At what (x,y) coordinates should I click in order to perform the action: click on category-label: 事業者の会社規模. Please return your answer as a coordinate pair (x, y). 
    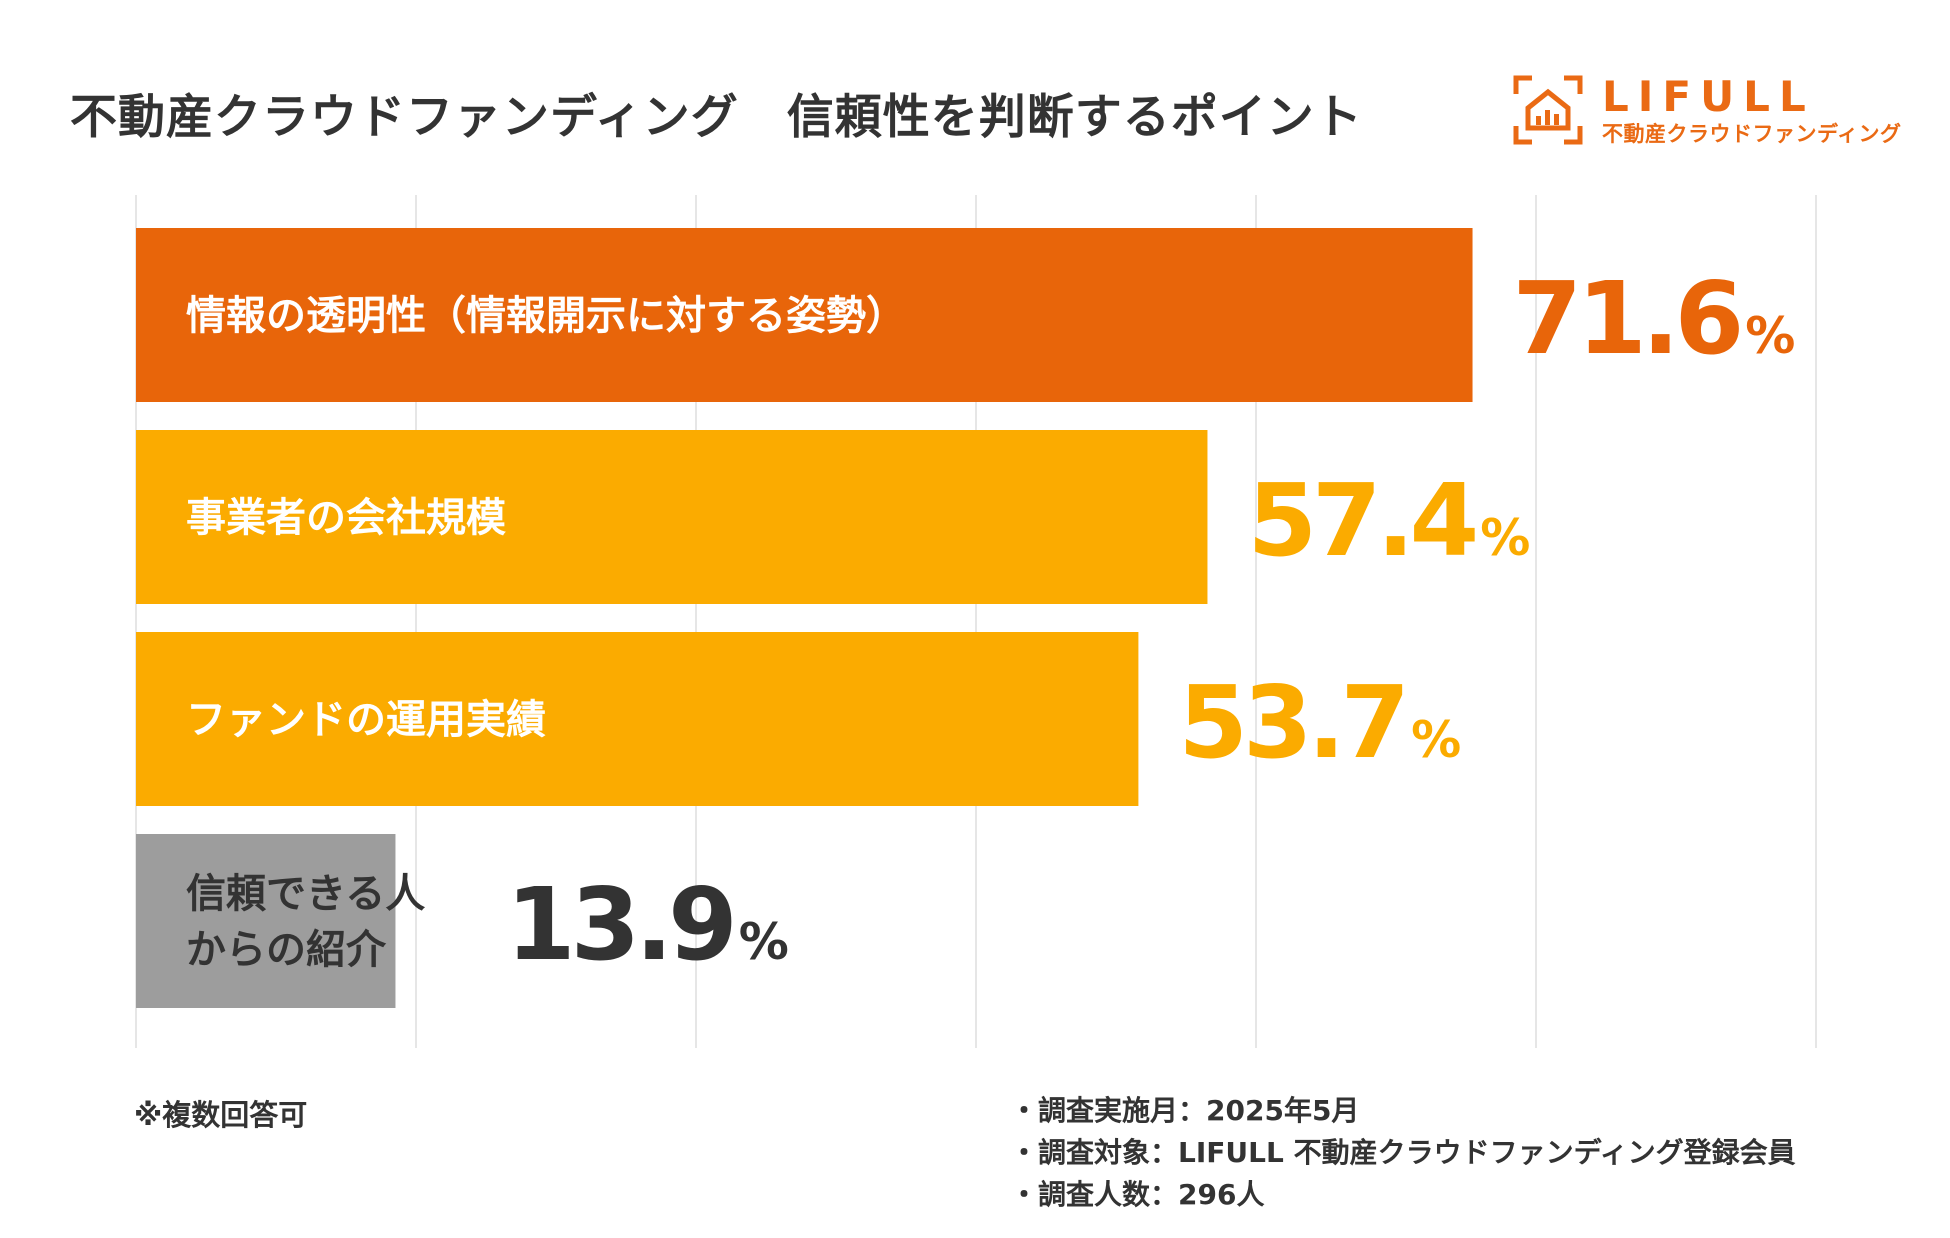
    Looking at the image, I should click on (346, 518).